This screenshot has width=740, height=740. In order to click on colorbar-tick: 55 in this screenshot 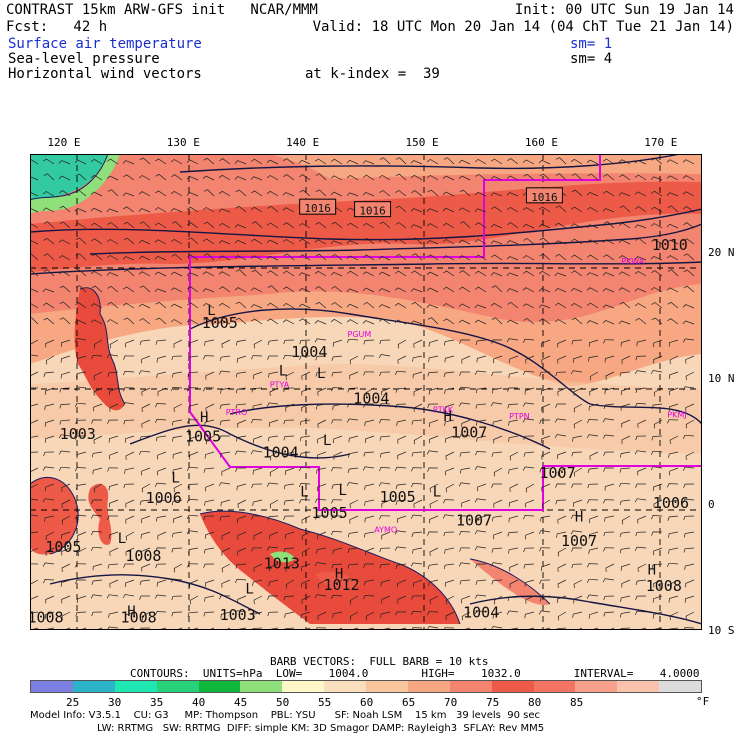, I will do `click(325, 702)`.